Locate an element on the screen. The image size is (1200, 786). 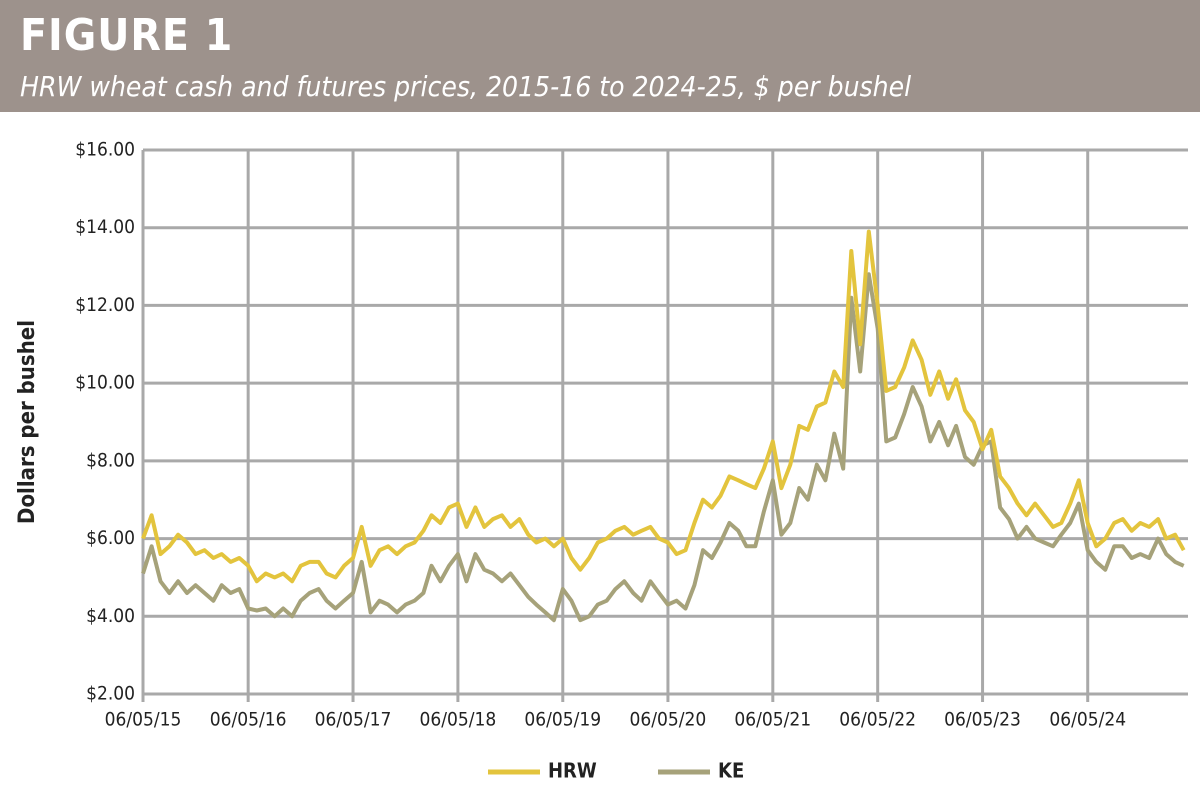
x-tick-label: 06/05/19 is located at coordinates (562, 720).